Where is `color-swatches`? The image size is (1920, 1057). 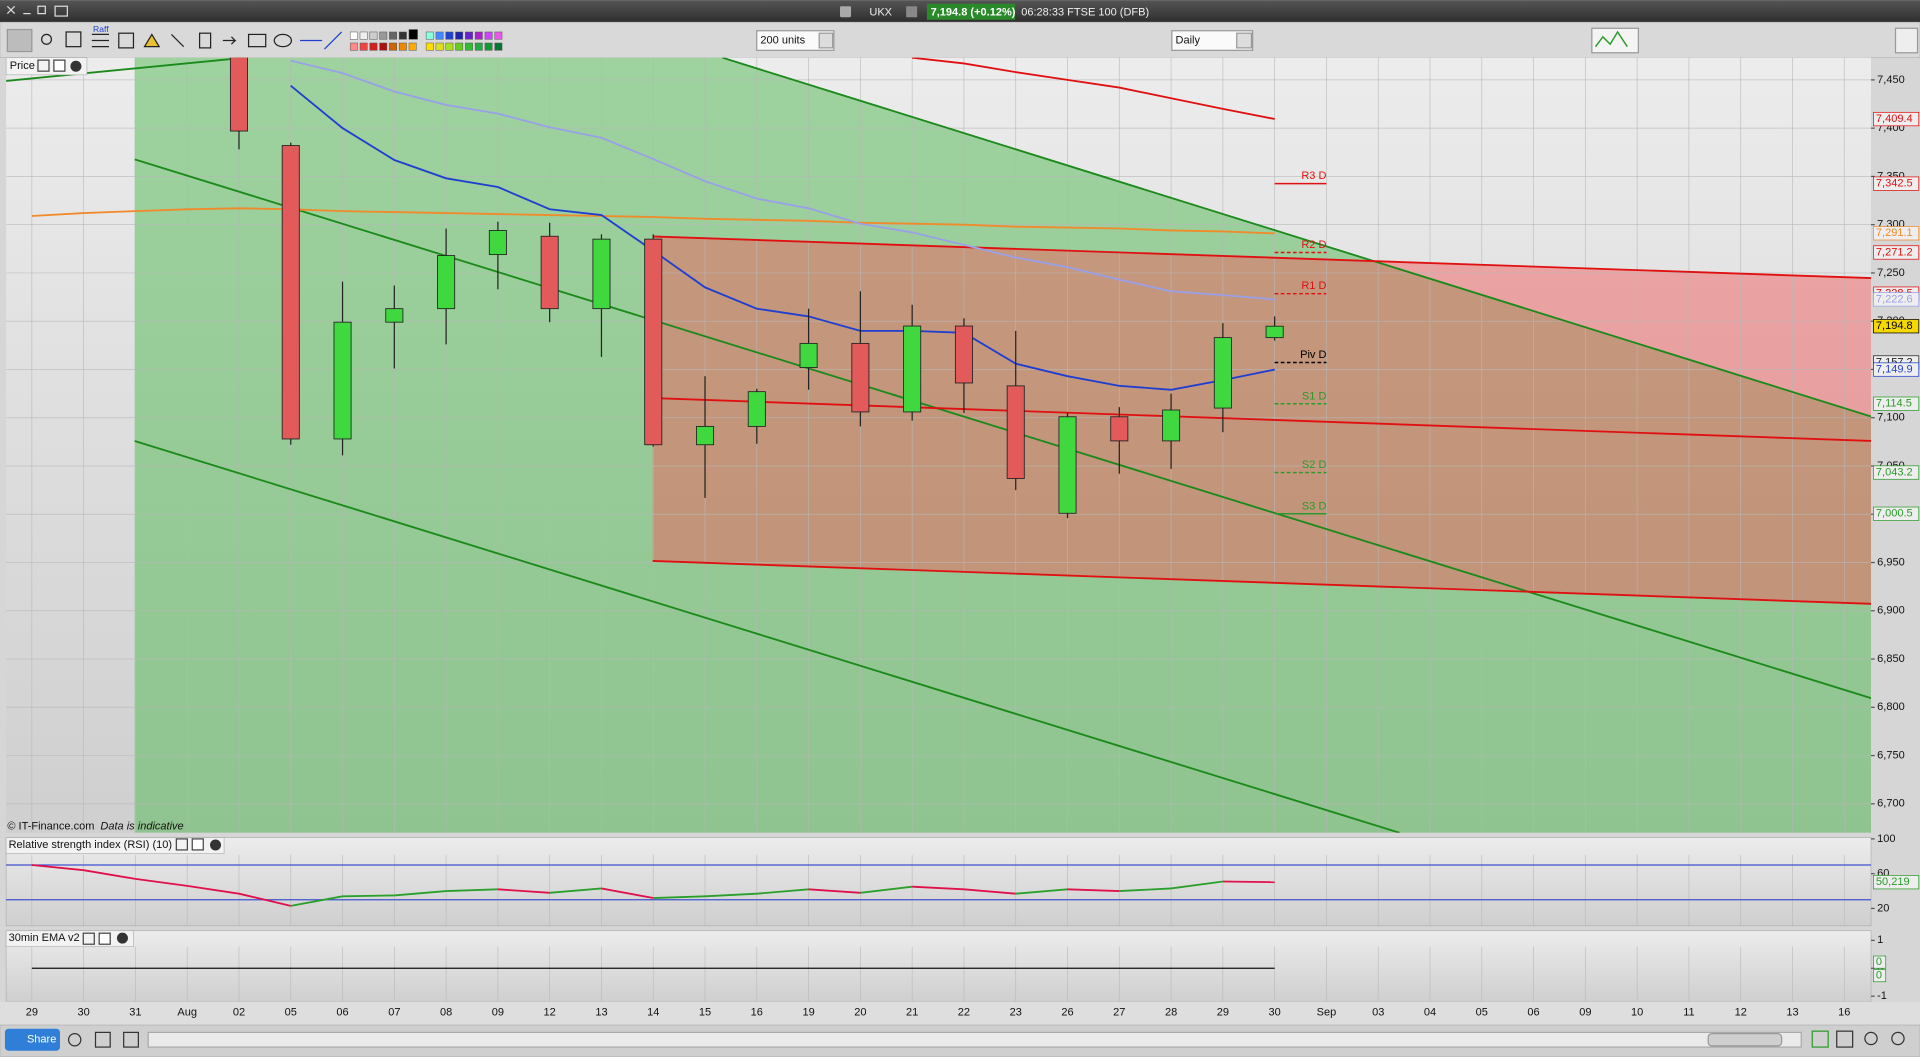 color-swatches is located at coordinates (426, 40).